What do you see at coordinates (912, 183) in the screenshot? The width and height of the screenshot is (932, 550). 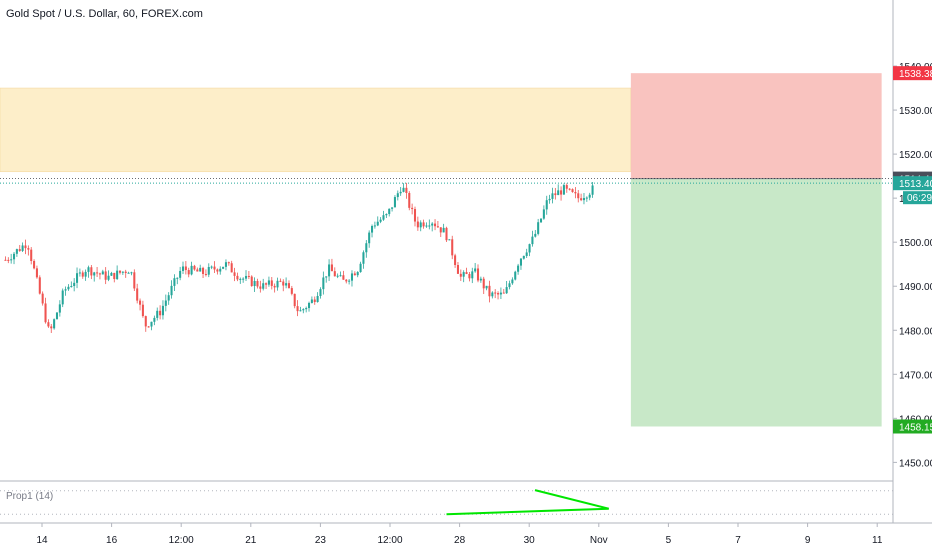 I see `last-price-tag-bg` at bounding box center [912, 183].